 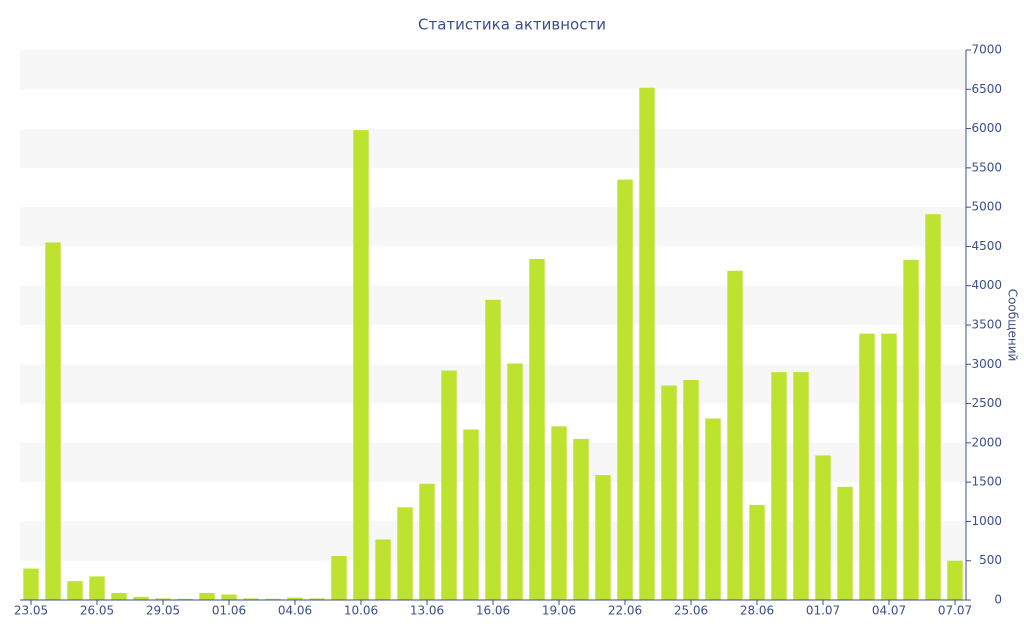 What do you see at coordinates (493, 611) in the screenshot?
I see `x-tick-label: 16.06` at bounding box center [493, 611].